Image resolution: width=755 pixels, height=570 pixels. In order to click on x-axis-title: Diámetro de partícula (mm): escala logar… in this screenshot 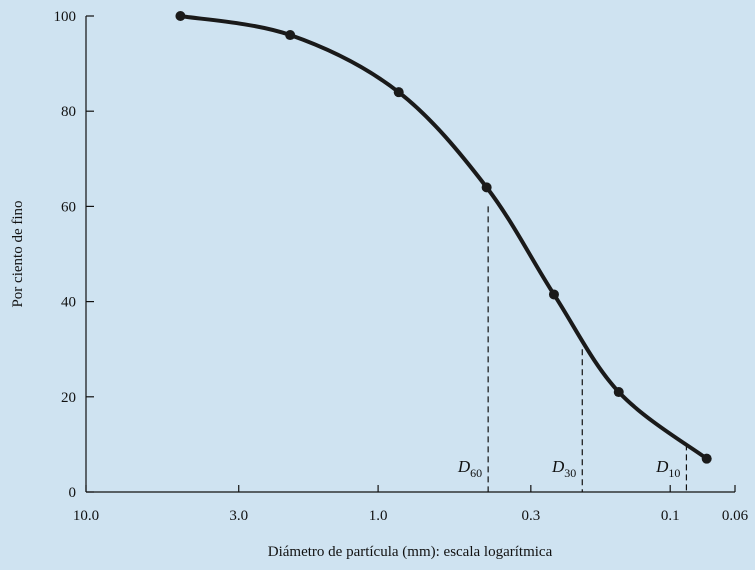, I will do `click(410, 552)`.